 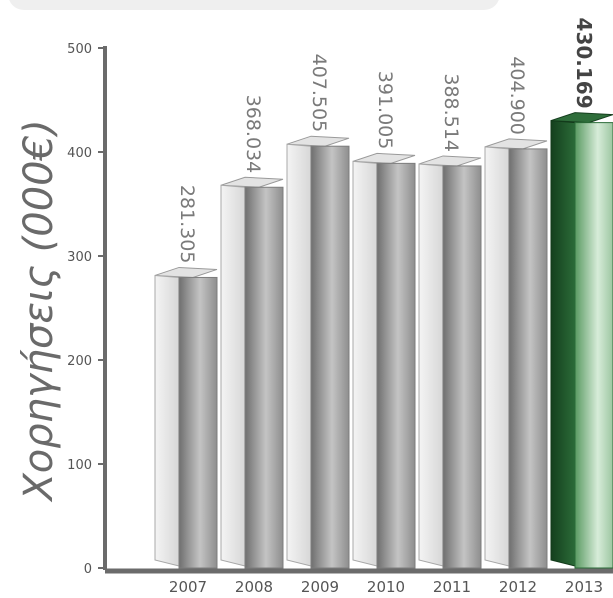 I want to click on bar-2008, so click(x=252, y=372).